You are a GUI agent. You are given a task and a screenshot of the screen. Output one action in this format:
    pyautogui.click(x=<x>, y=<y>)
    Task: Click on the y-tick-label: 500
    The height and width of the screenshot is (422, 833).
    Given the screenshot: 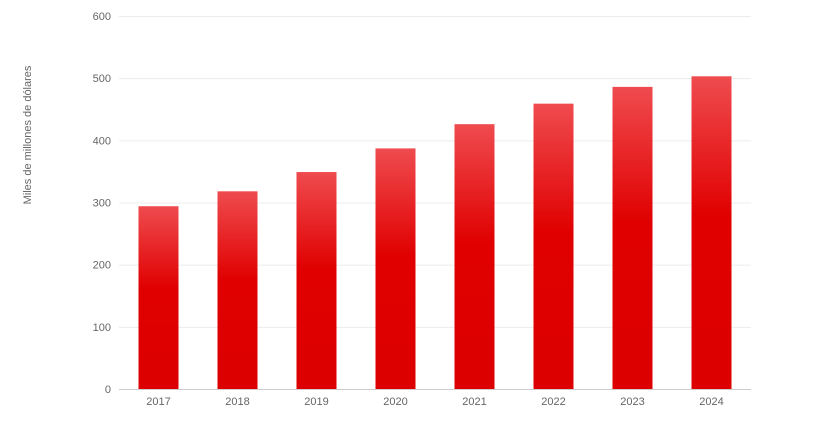 What is the action you would take?
    pyautogui.click(x=102, y=79)
    